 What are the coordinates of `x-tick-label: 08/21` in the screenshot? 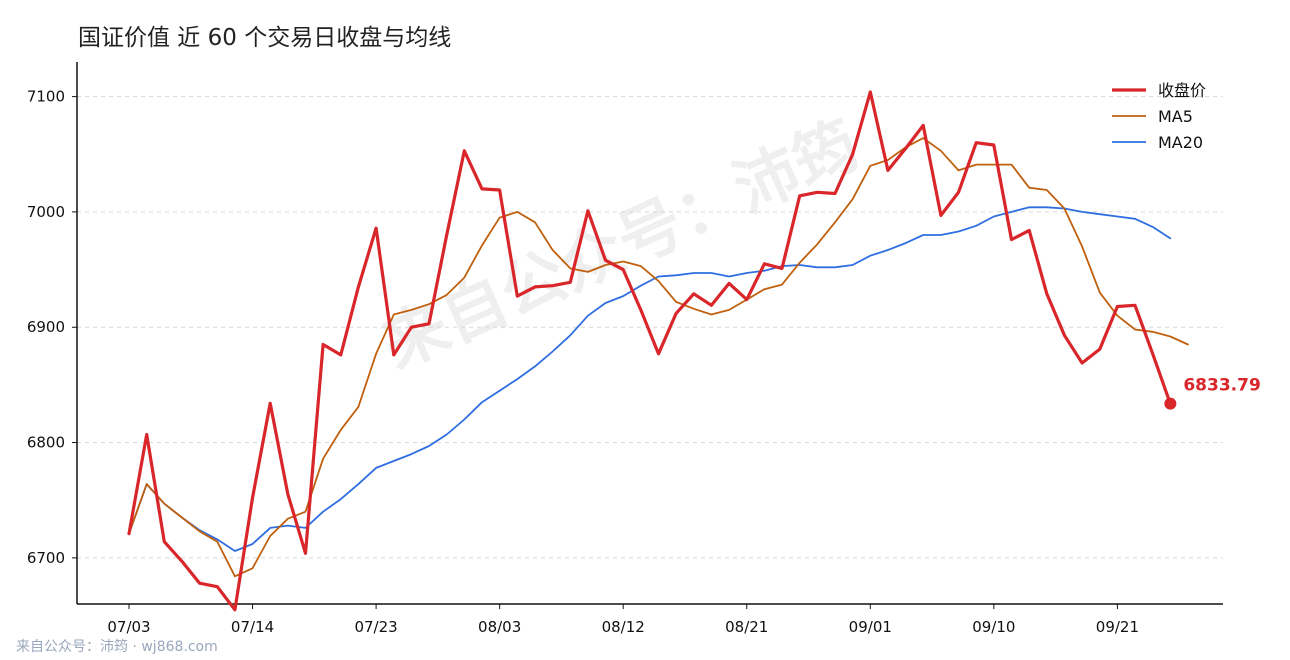 It's located at (746, 627).